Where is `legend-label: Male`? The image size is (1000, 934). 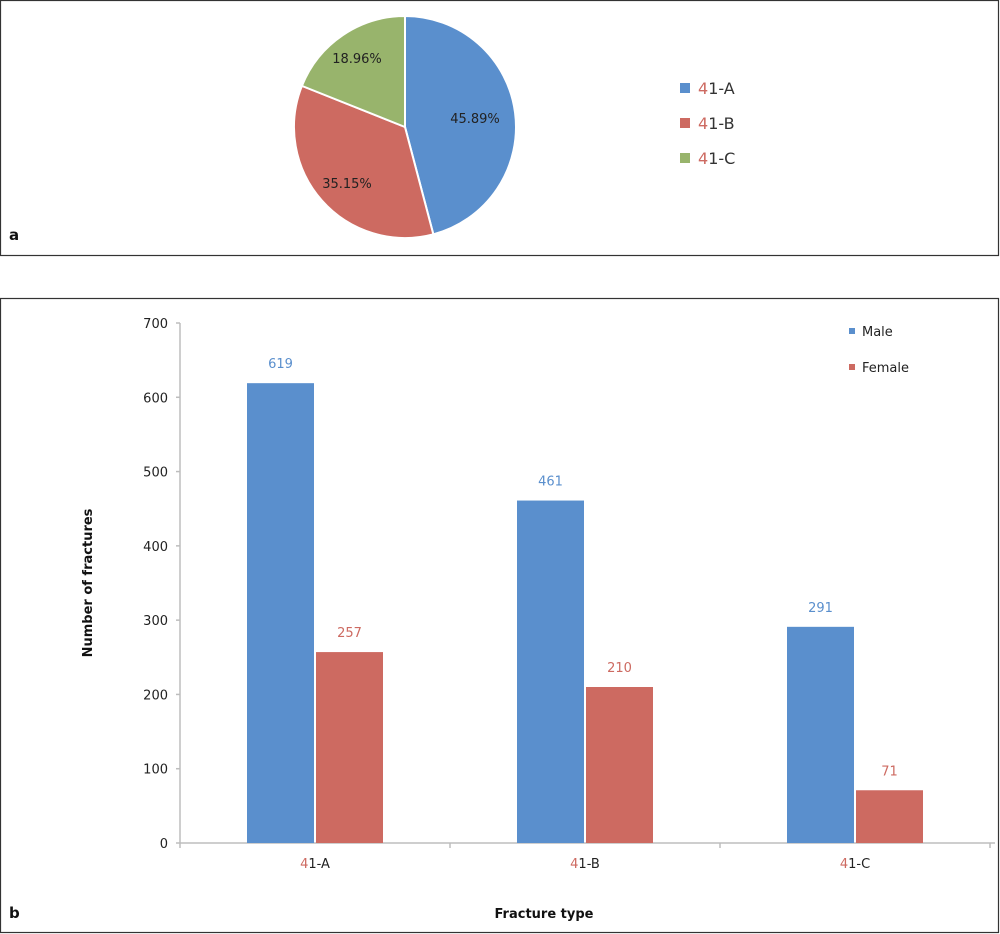 legend-label: Male is located at coordinates (877, 332).